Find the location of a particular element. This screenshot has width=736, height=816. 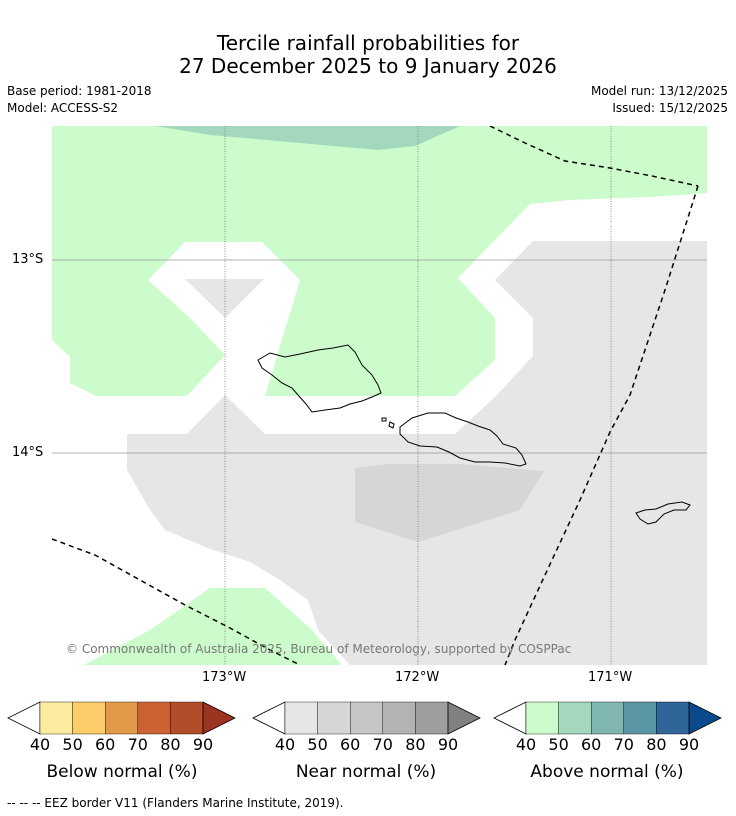

near-colorbar-tick: 80 is located at coordinates (415, 744).